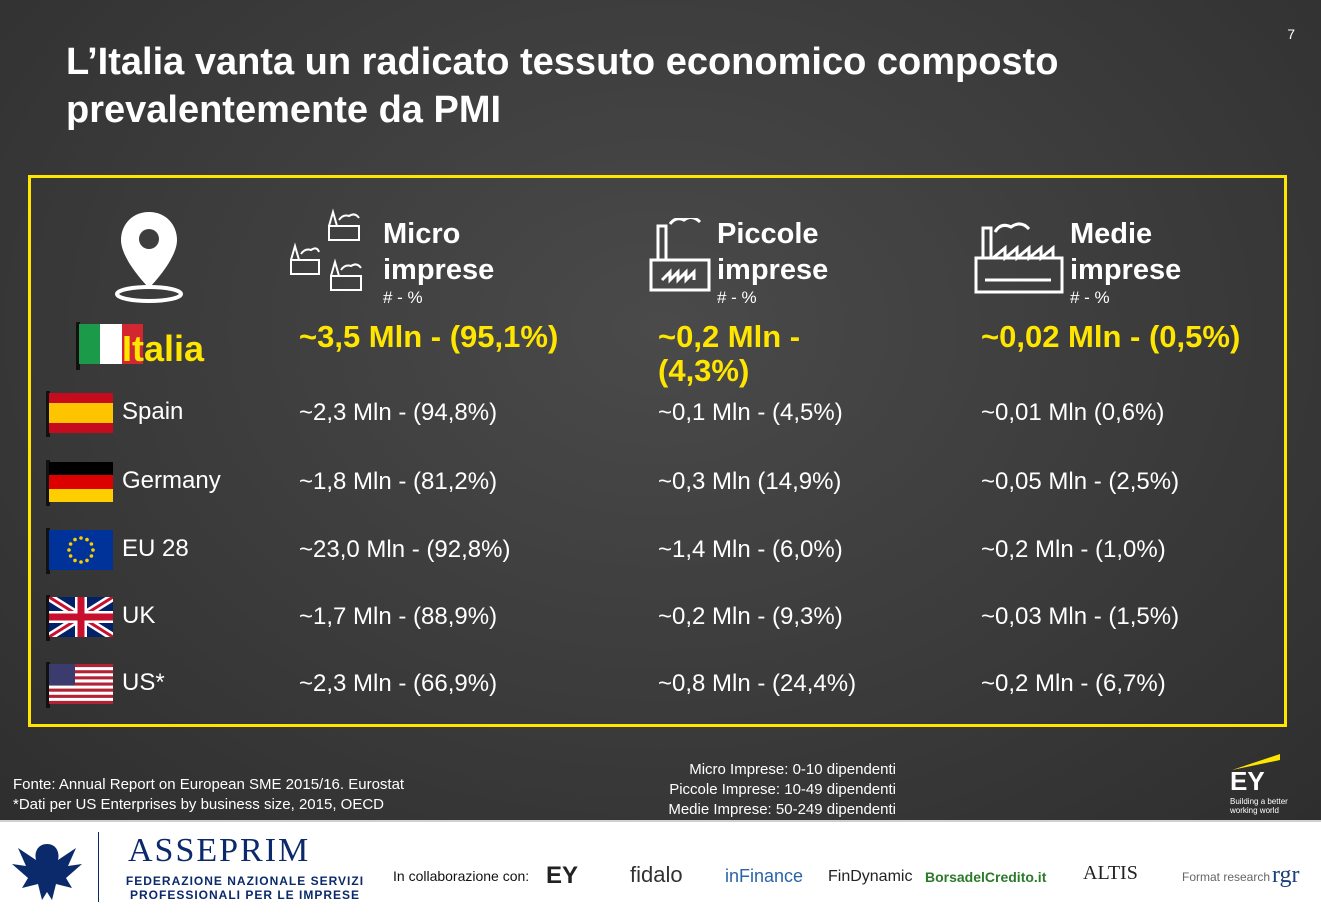 This screenshot has height=913, width=1321. What do you see at coordinates (768, 234) in the screenshot?
I see `column-label: Piccole` at bounding box center [768, 234].